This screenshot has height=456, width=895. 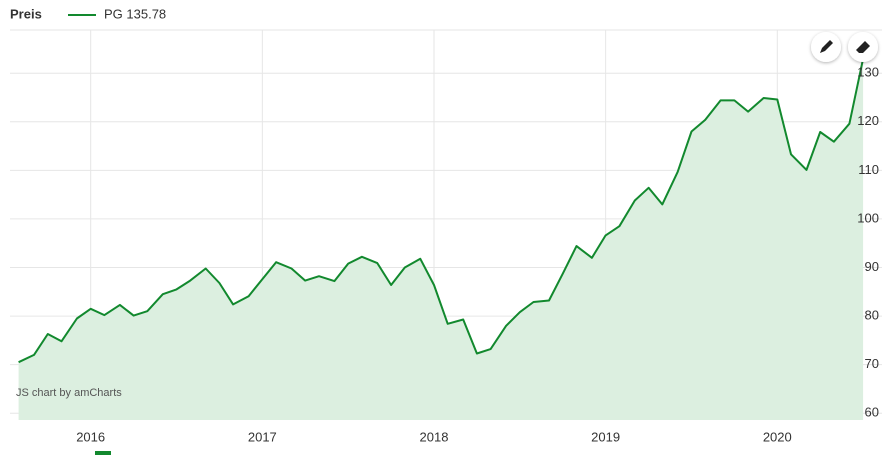 What do you see at coordinates (90, 436) in the screenshot?
I see `x-tick-label: 2016` at bounding box center [90, 436].